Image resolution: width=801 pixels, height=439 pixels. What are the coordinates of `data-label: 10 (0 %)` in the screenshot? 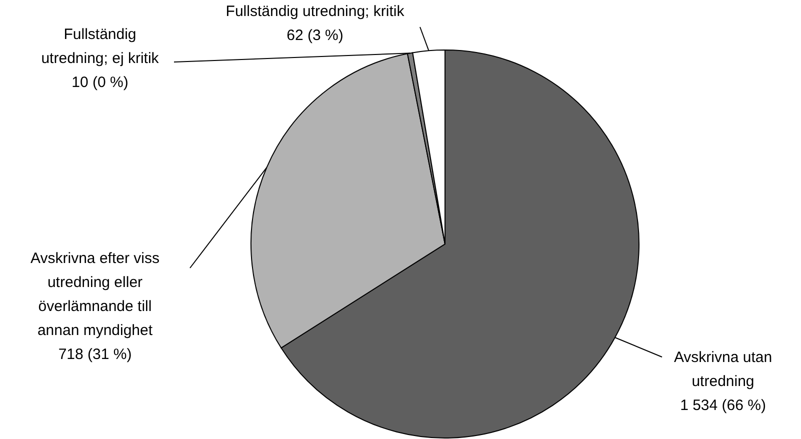 It's located at (100, 82).